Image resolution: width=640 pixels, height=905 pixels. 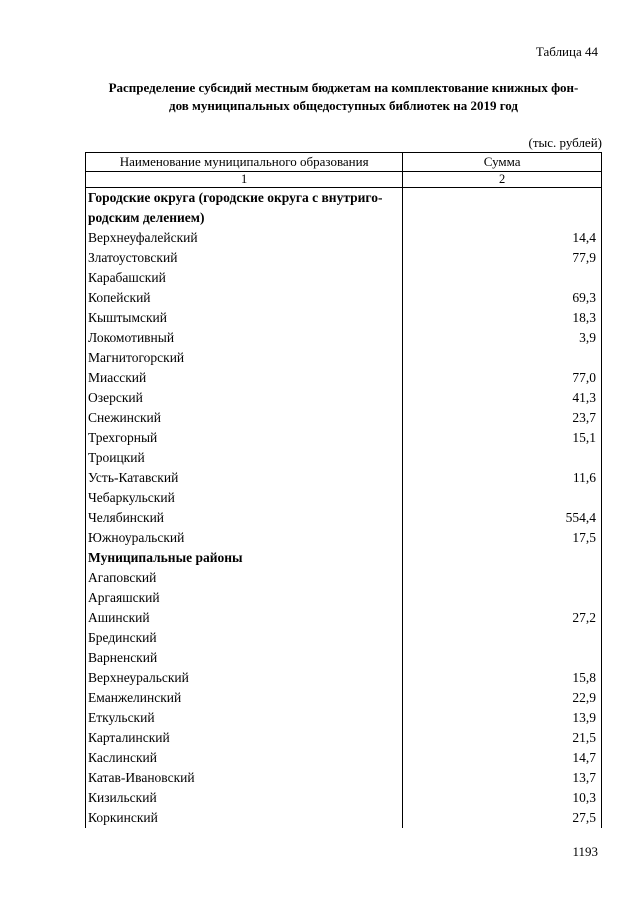 I want to click on table-row: Агаповский, so click(x=343, y=578).